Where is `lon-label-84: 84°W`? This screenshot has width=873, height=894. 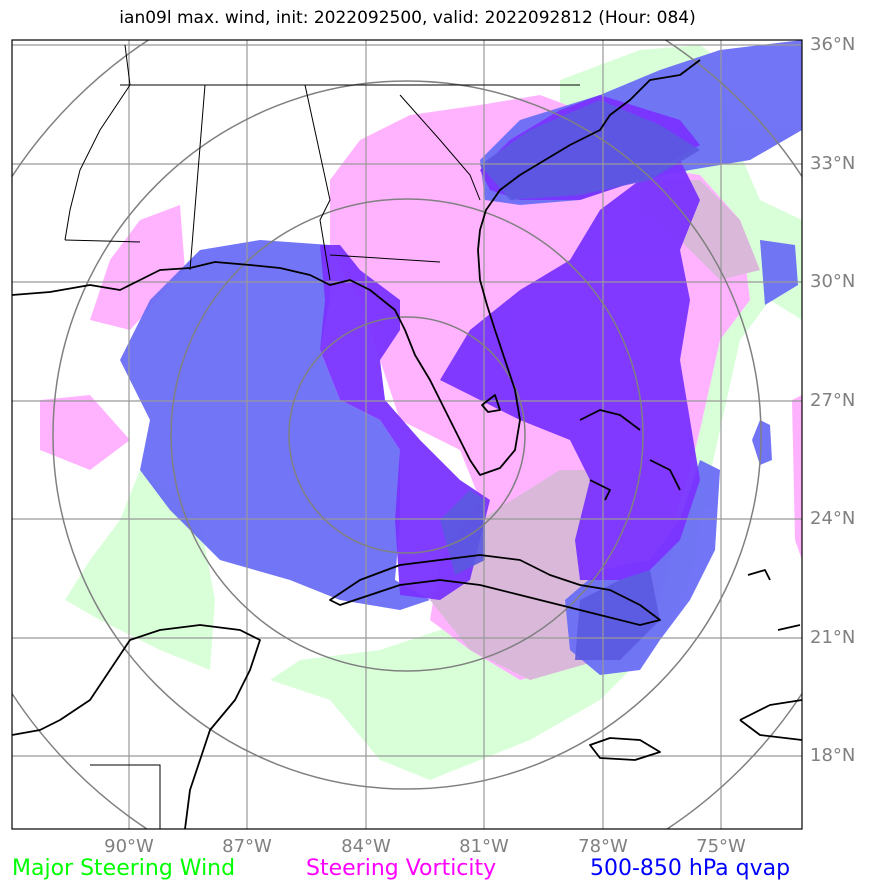 lon-label-84: 84°W is located at coordinates (366, 846).